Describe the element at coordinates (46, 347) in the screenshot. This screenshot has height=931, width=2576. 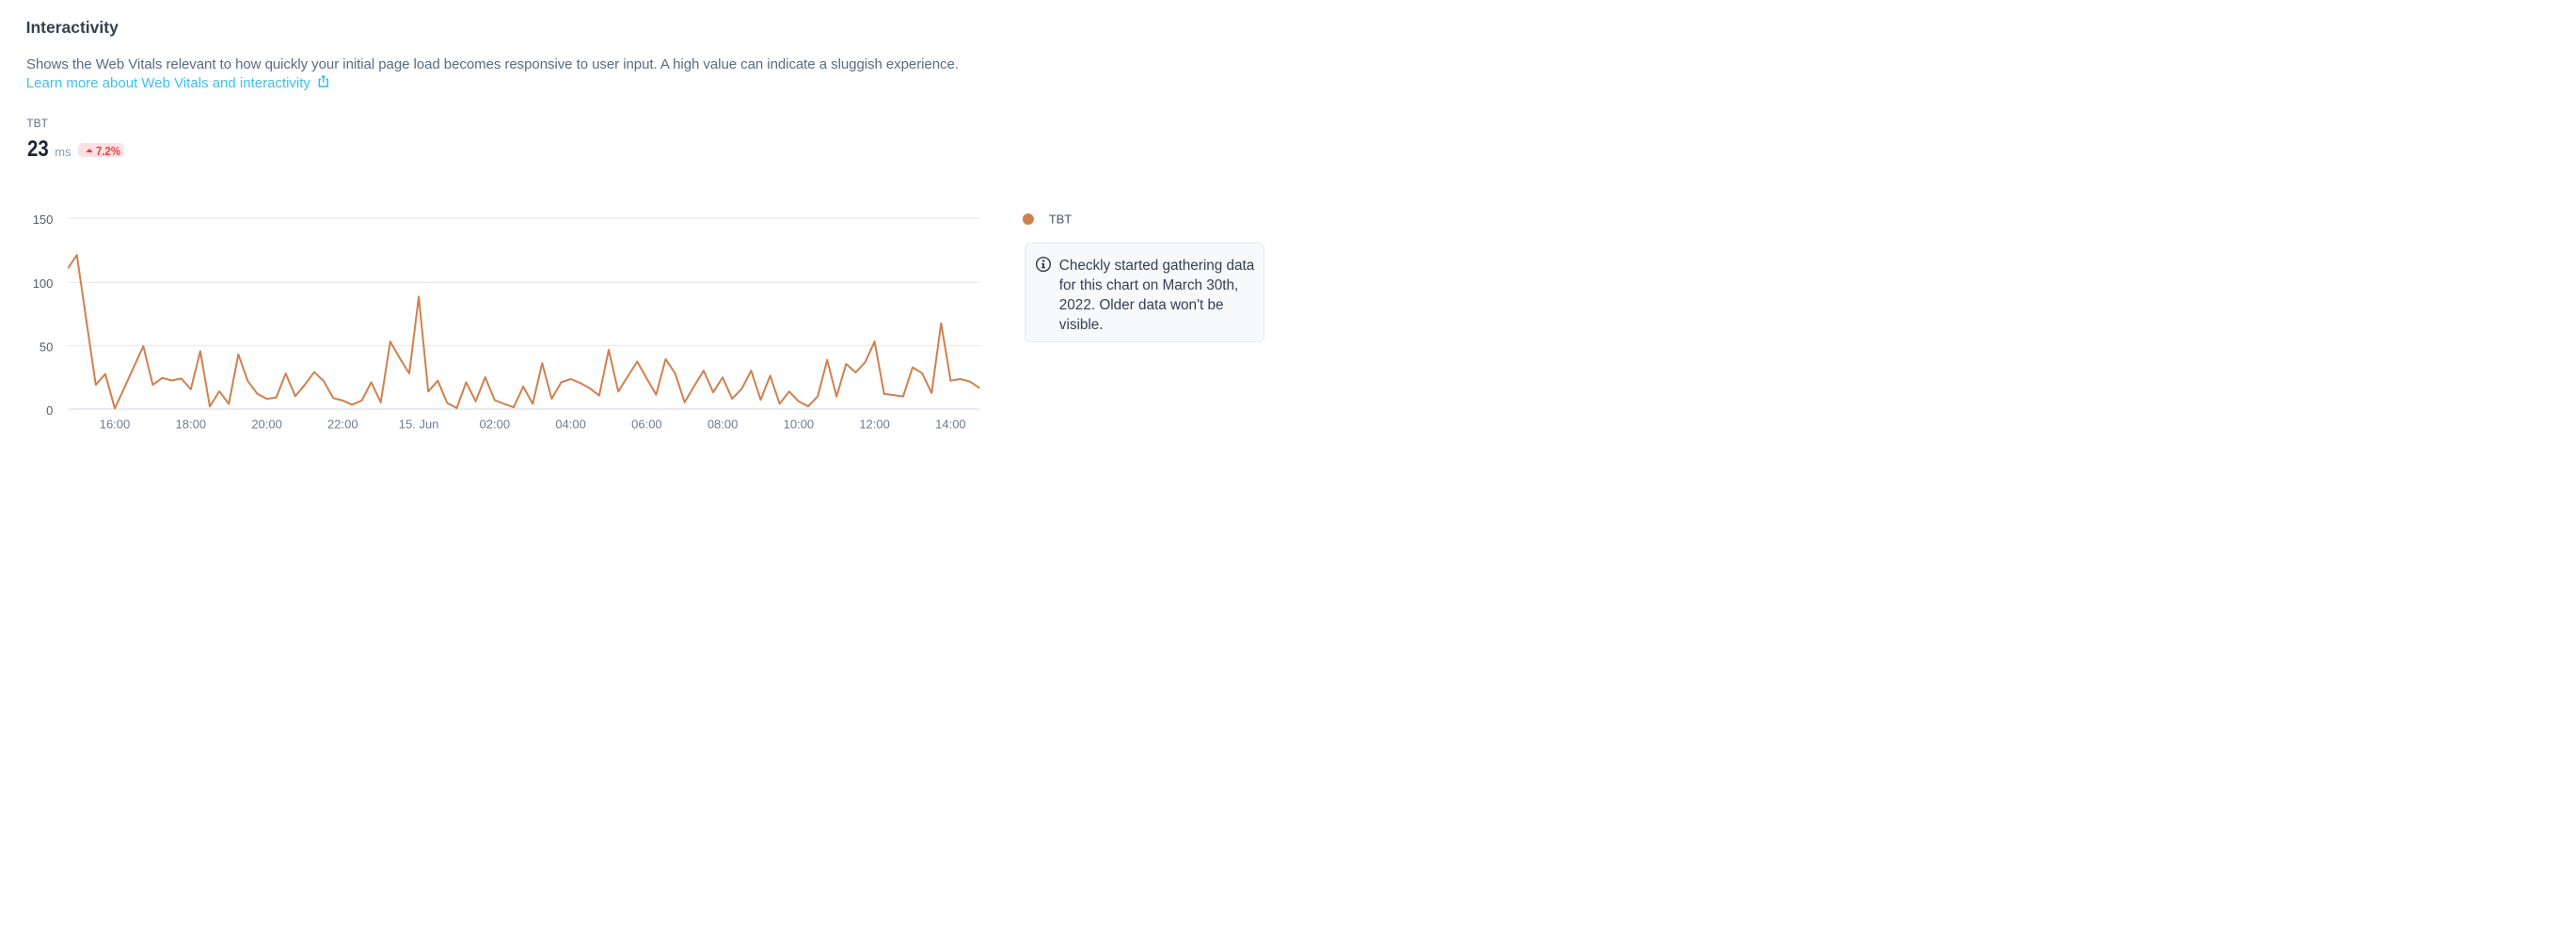
I see `svg-text: 50` at that location.